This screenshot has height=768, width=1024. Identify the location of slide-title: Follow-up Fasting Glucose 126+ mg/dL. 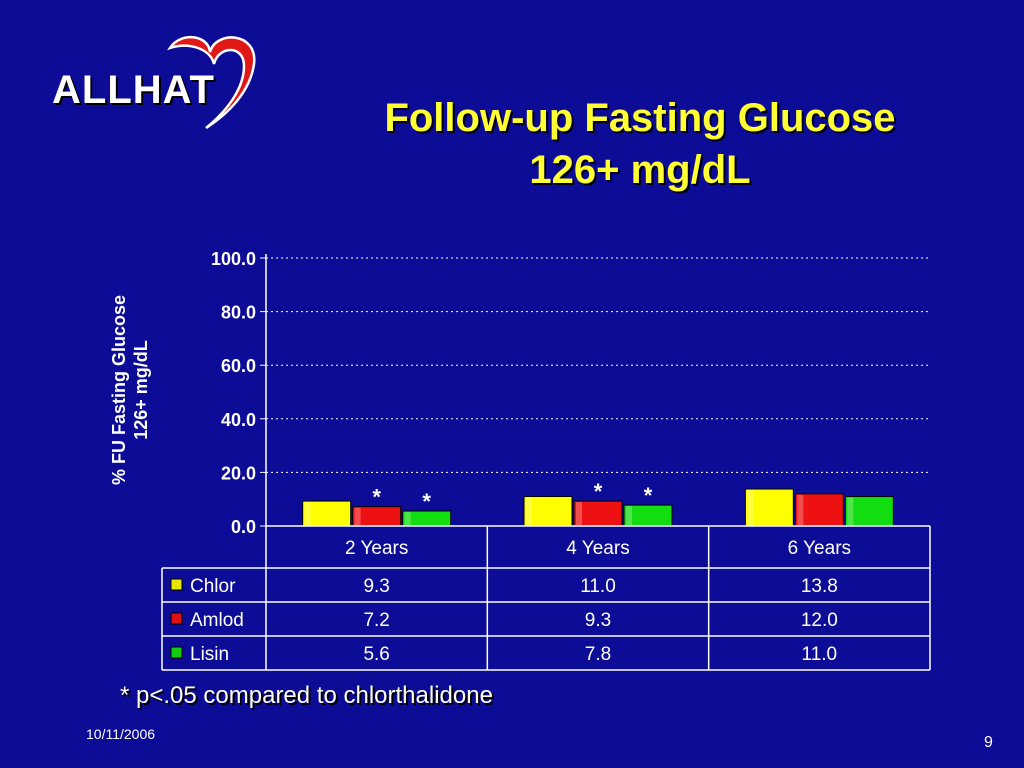
(640, 144).